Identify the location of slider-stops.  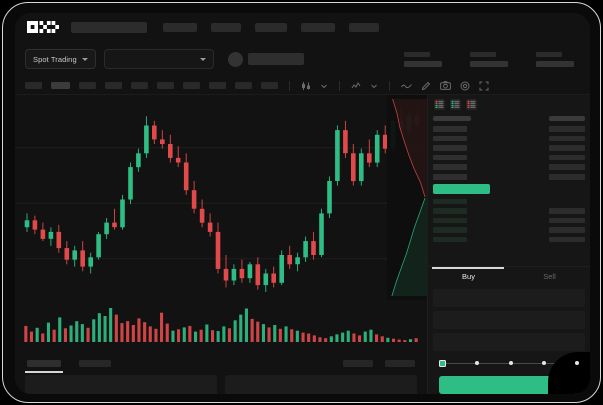
(509, 363).